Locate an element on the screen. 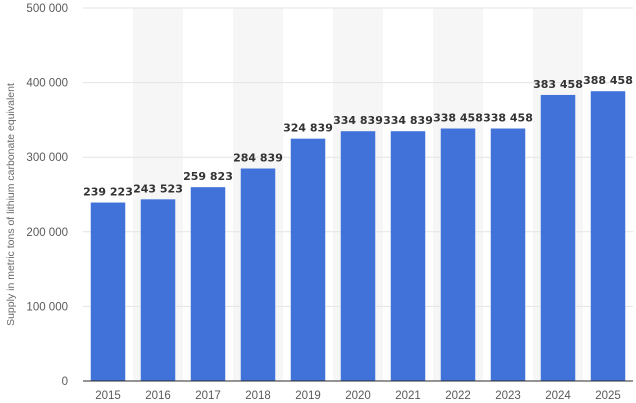 This screenshot has height=403, width=636. x-tick-label: 2023 is located at coordinates (508, 396).